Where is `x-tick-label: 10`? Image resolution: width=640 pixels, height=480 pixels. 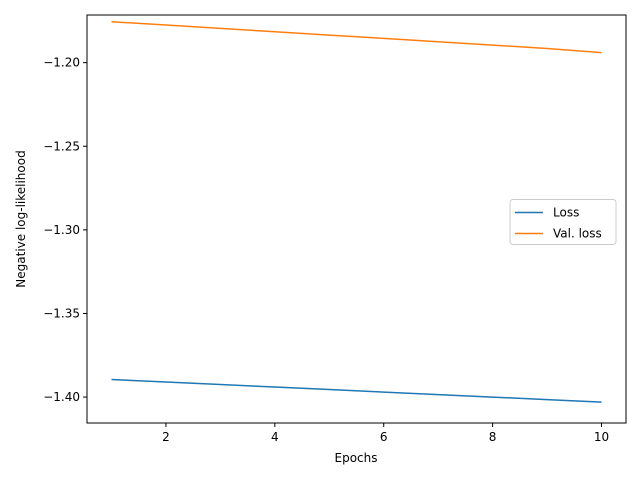 x-tick-label: 10 is located at coordinates (601, 437).